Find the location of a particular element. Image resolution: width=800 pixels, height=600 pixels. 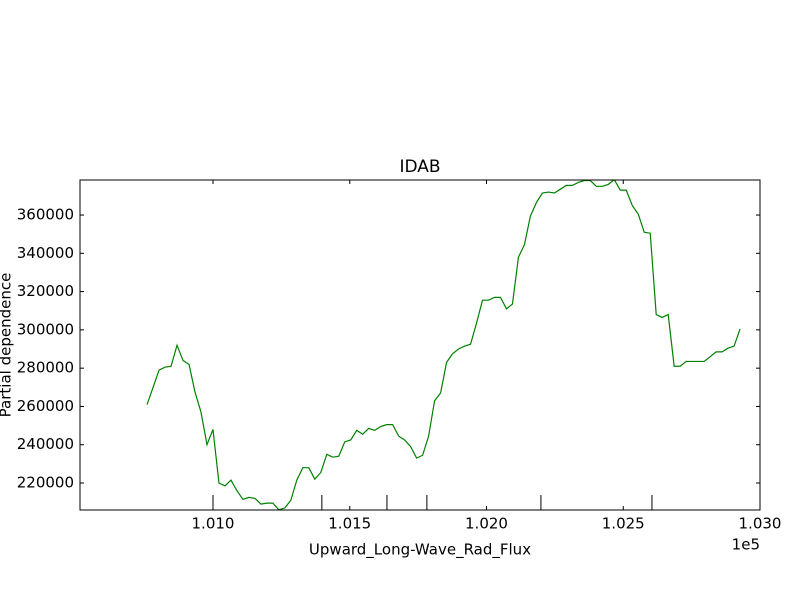

chart-title: IDAB is located at coordinates (419, 167).